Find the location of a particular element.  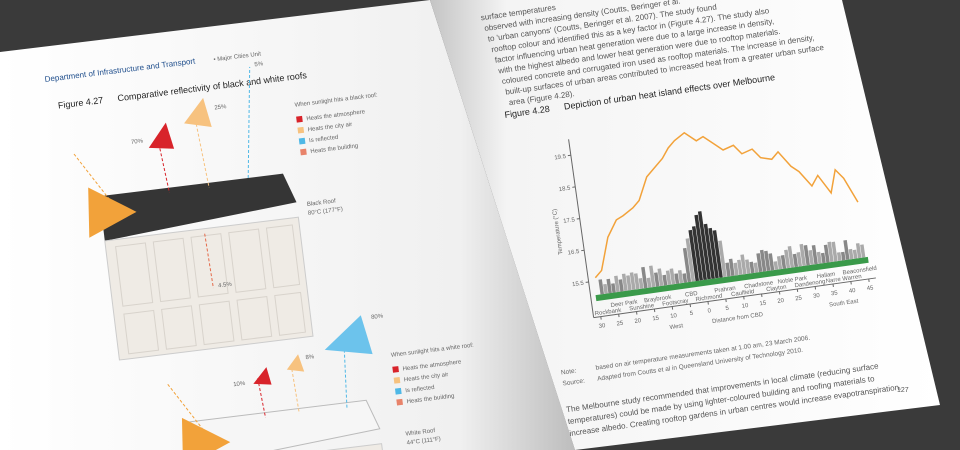

roof-caption: White Roof is located at coordinates (420, 433).